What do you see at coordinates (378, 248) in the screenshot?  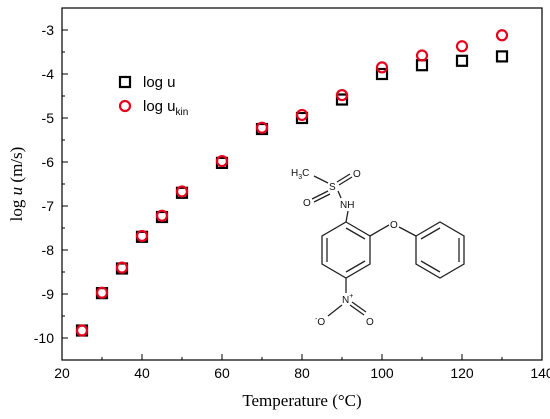 I see `molecule-structure: H3C S O O NH O N+ -O O` at bounding box center [378, 248].